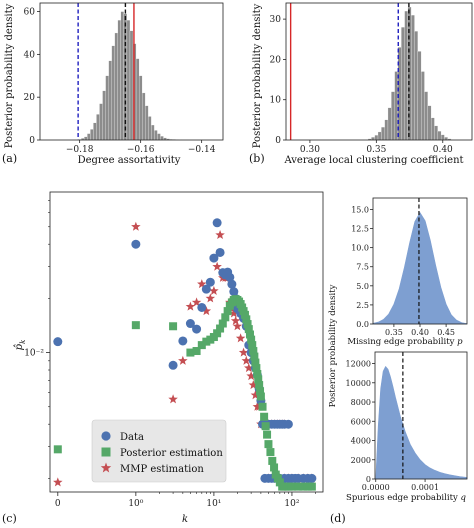 Image resolution: width=474 pixels, height=528 pixels. What do you see at coordinates (394, 332) in the screenshot?
I see `panel-d-top-xtick-label: 0.35` at bounding box center [394, 332].